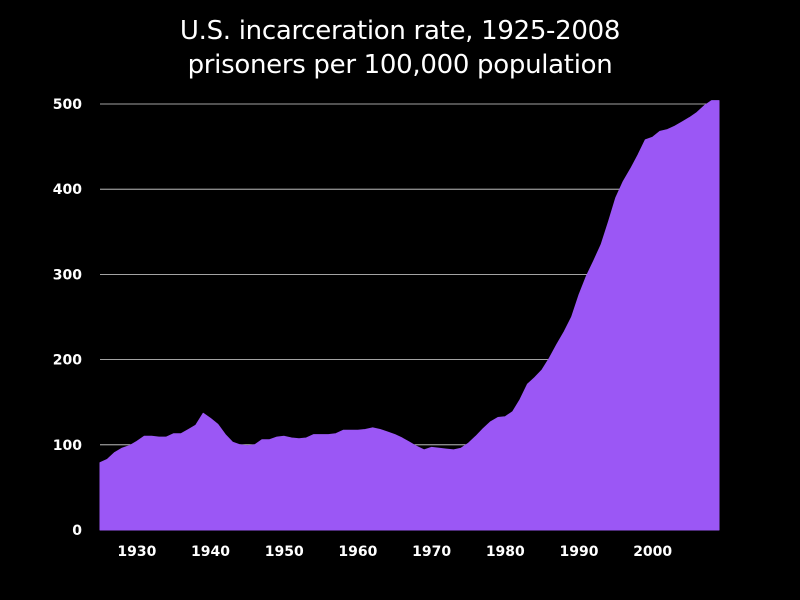 Image resolution: width=800 pixels, height=600 pixels. What do you see at coordinates (652, 552) in the screenshot?
I see `x-tick-label-2000: 2000` at bounding box center [652, 552].